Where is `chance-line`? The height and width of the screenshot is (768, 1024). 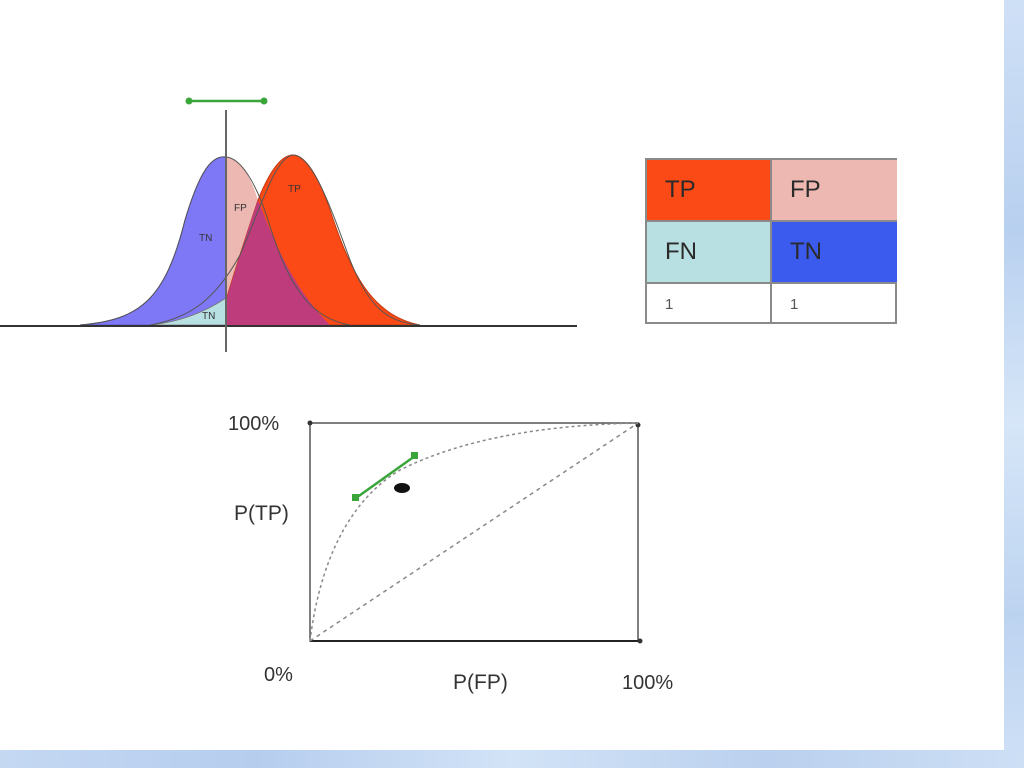
chance-line is located at coordinates (474, 532).